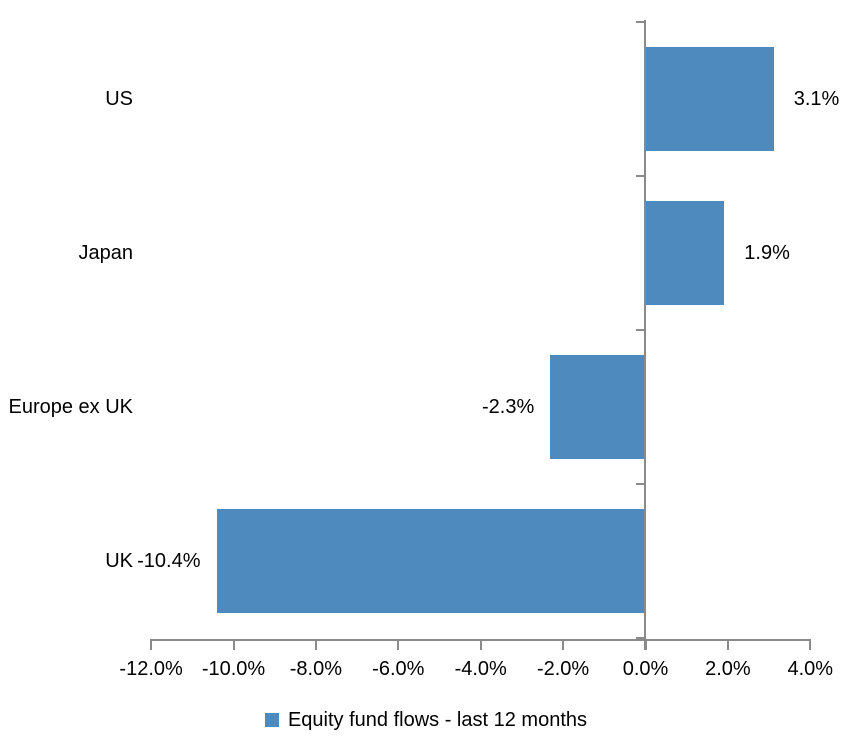 This screenshot has height=747, width=852. Describe the element at coordinates (430, 561) in the screenshot. I see `bar-uk` at that location.